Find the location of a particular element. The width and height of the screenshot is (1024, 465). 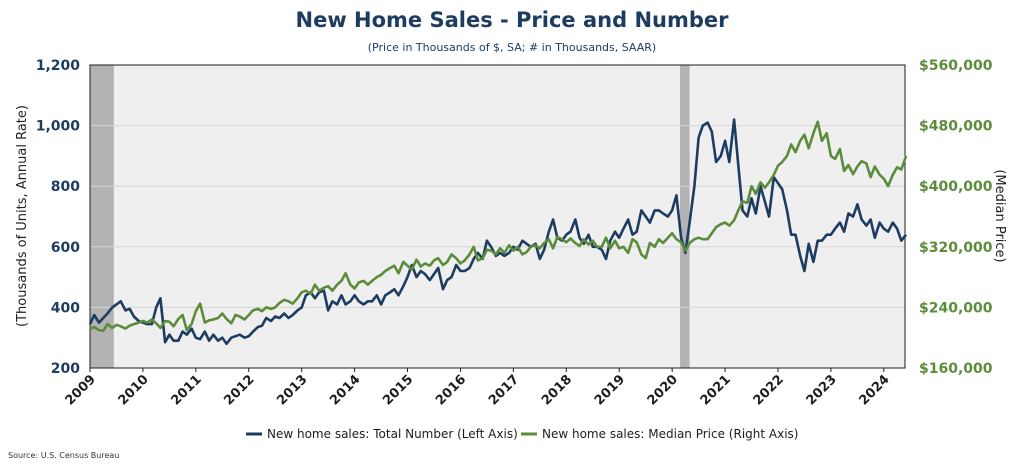

y-tick-left-label: 600 is located at coordinates (65, 248).